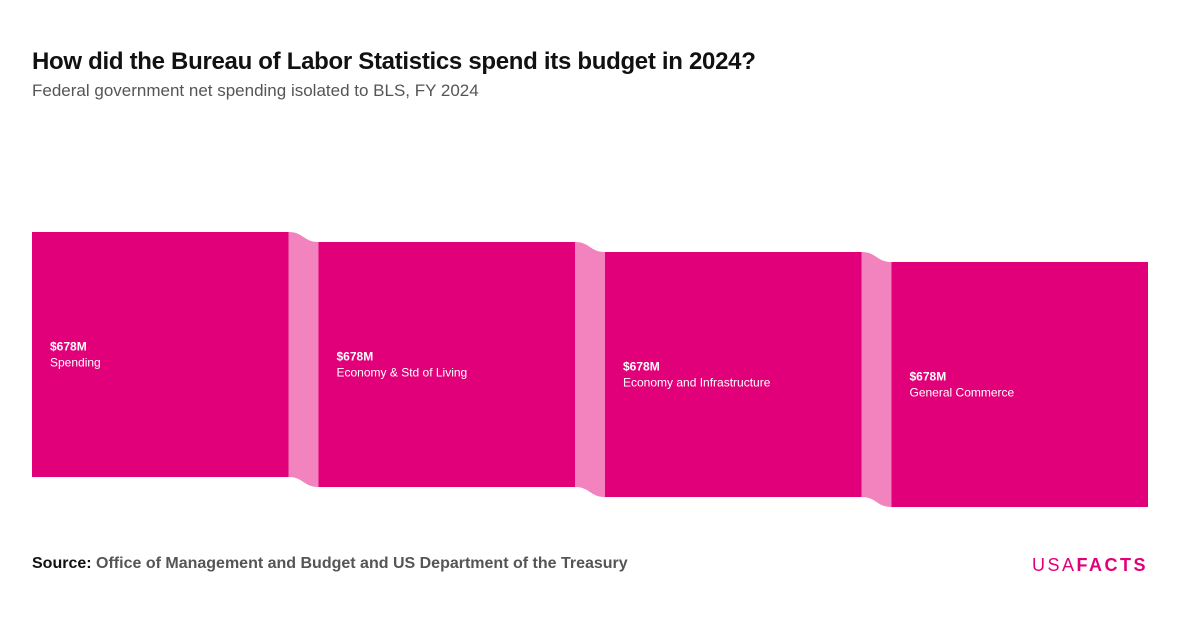 Image resolution: width=1200 pixels, height=628 pixels. Describe the element at coordinates (75, 363) in the screenshot. I see `node-label: Spending` at that location.